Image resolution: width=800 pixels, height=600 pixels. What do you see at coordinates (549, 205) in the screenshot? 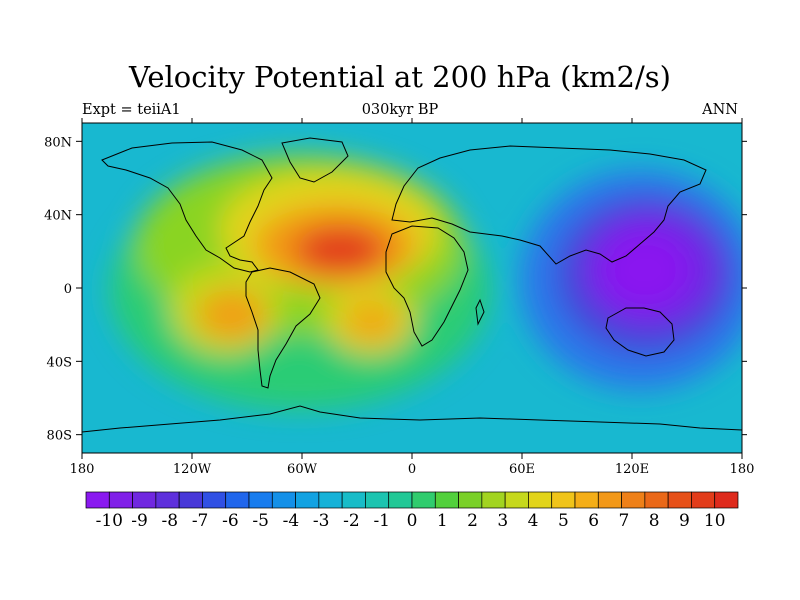
I see `coast-eurasia` at bounding box center [549, 205].